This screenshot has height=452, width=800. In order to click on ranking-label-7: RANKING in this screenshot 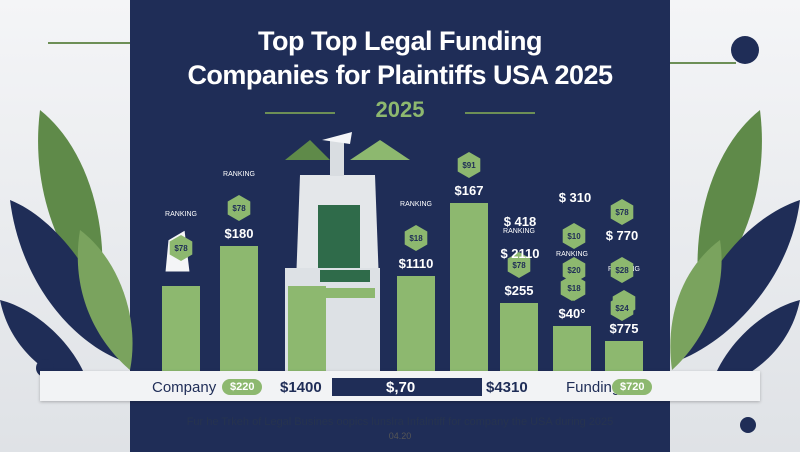, I will do `click(572, 254)`.